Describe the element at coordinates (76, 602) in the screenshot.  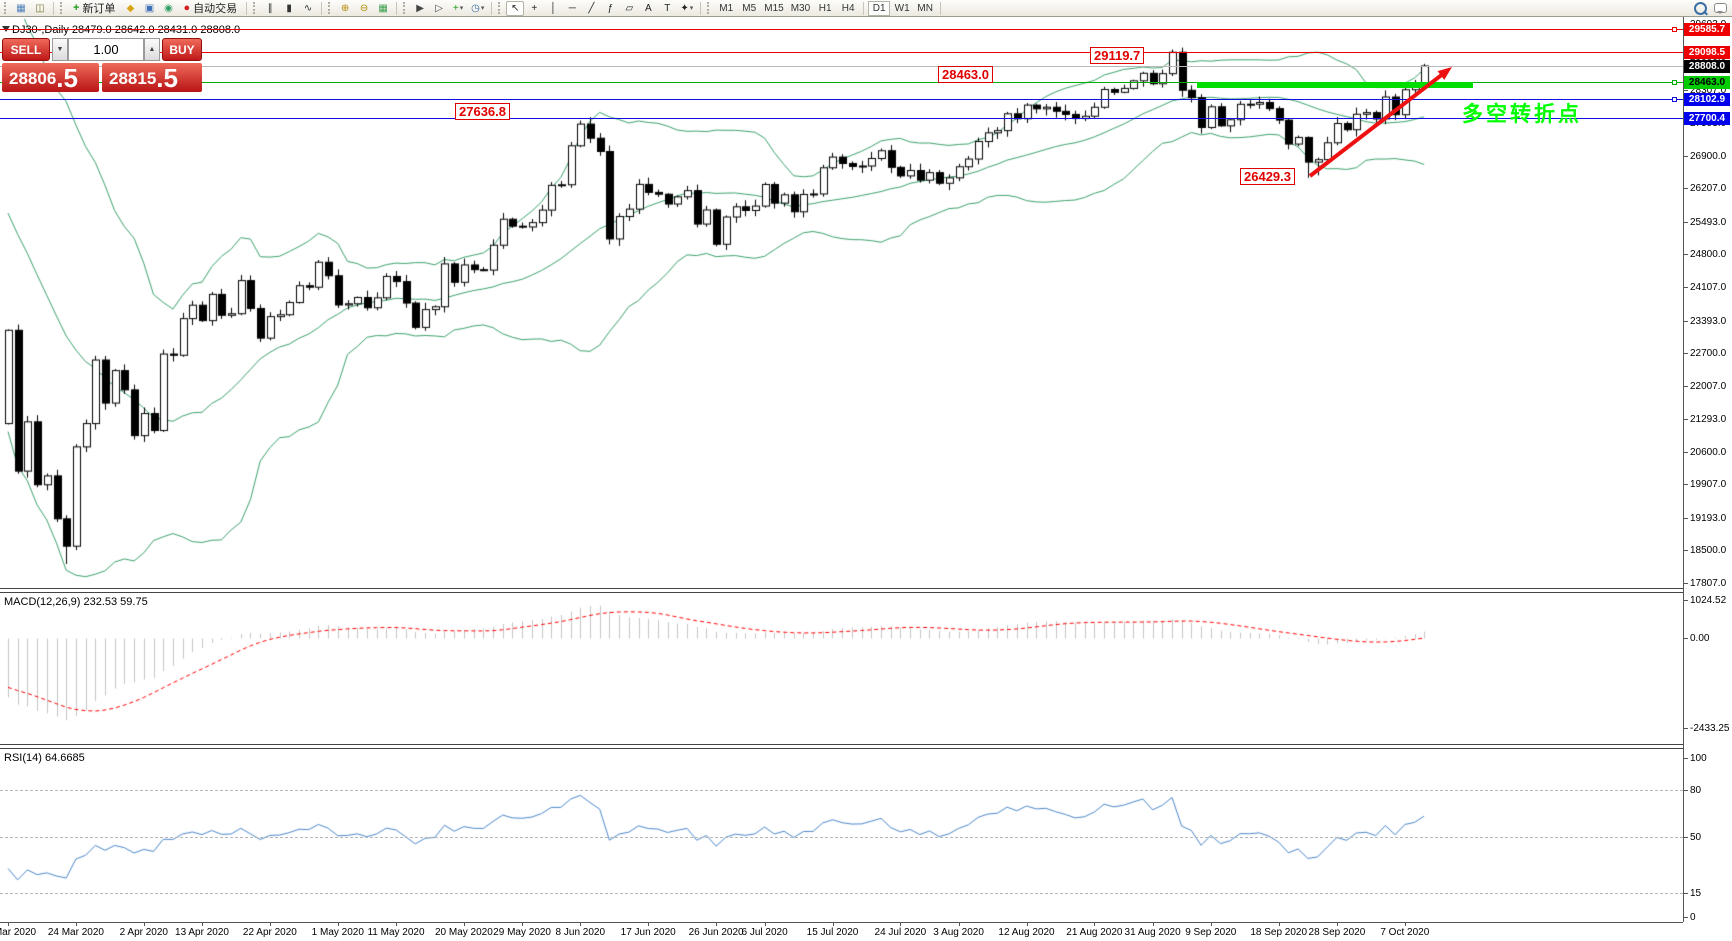
I see `macd-indicator-label: MACD(12,26,9) 232.53 59.75` at that location.